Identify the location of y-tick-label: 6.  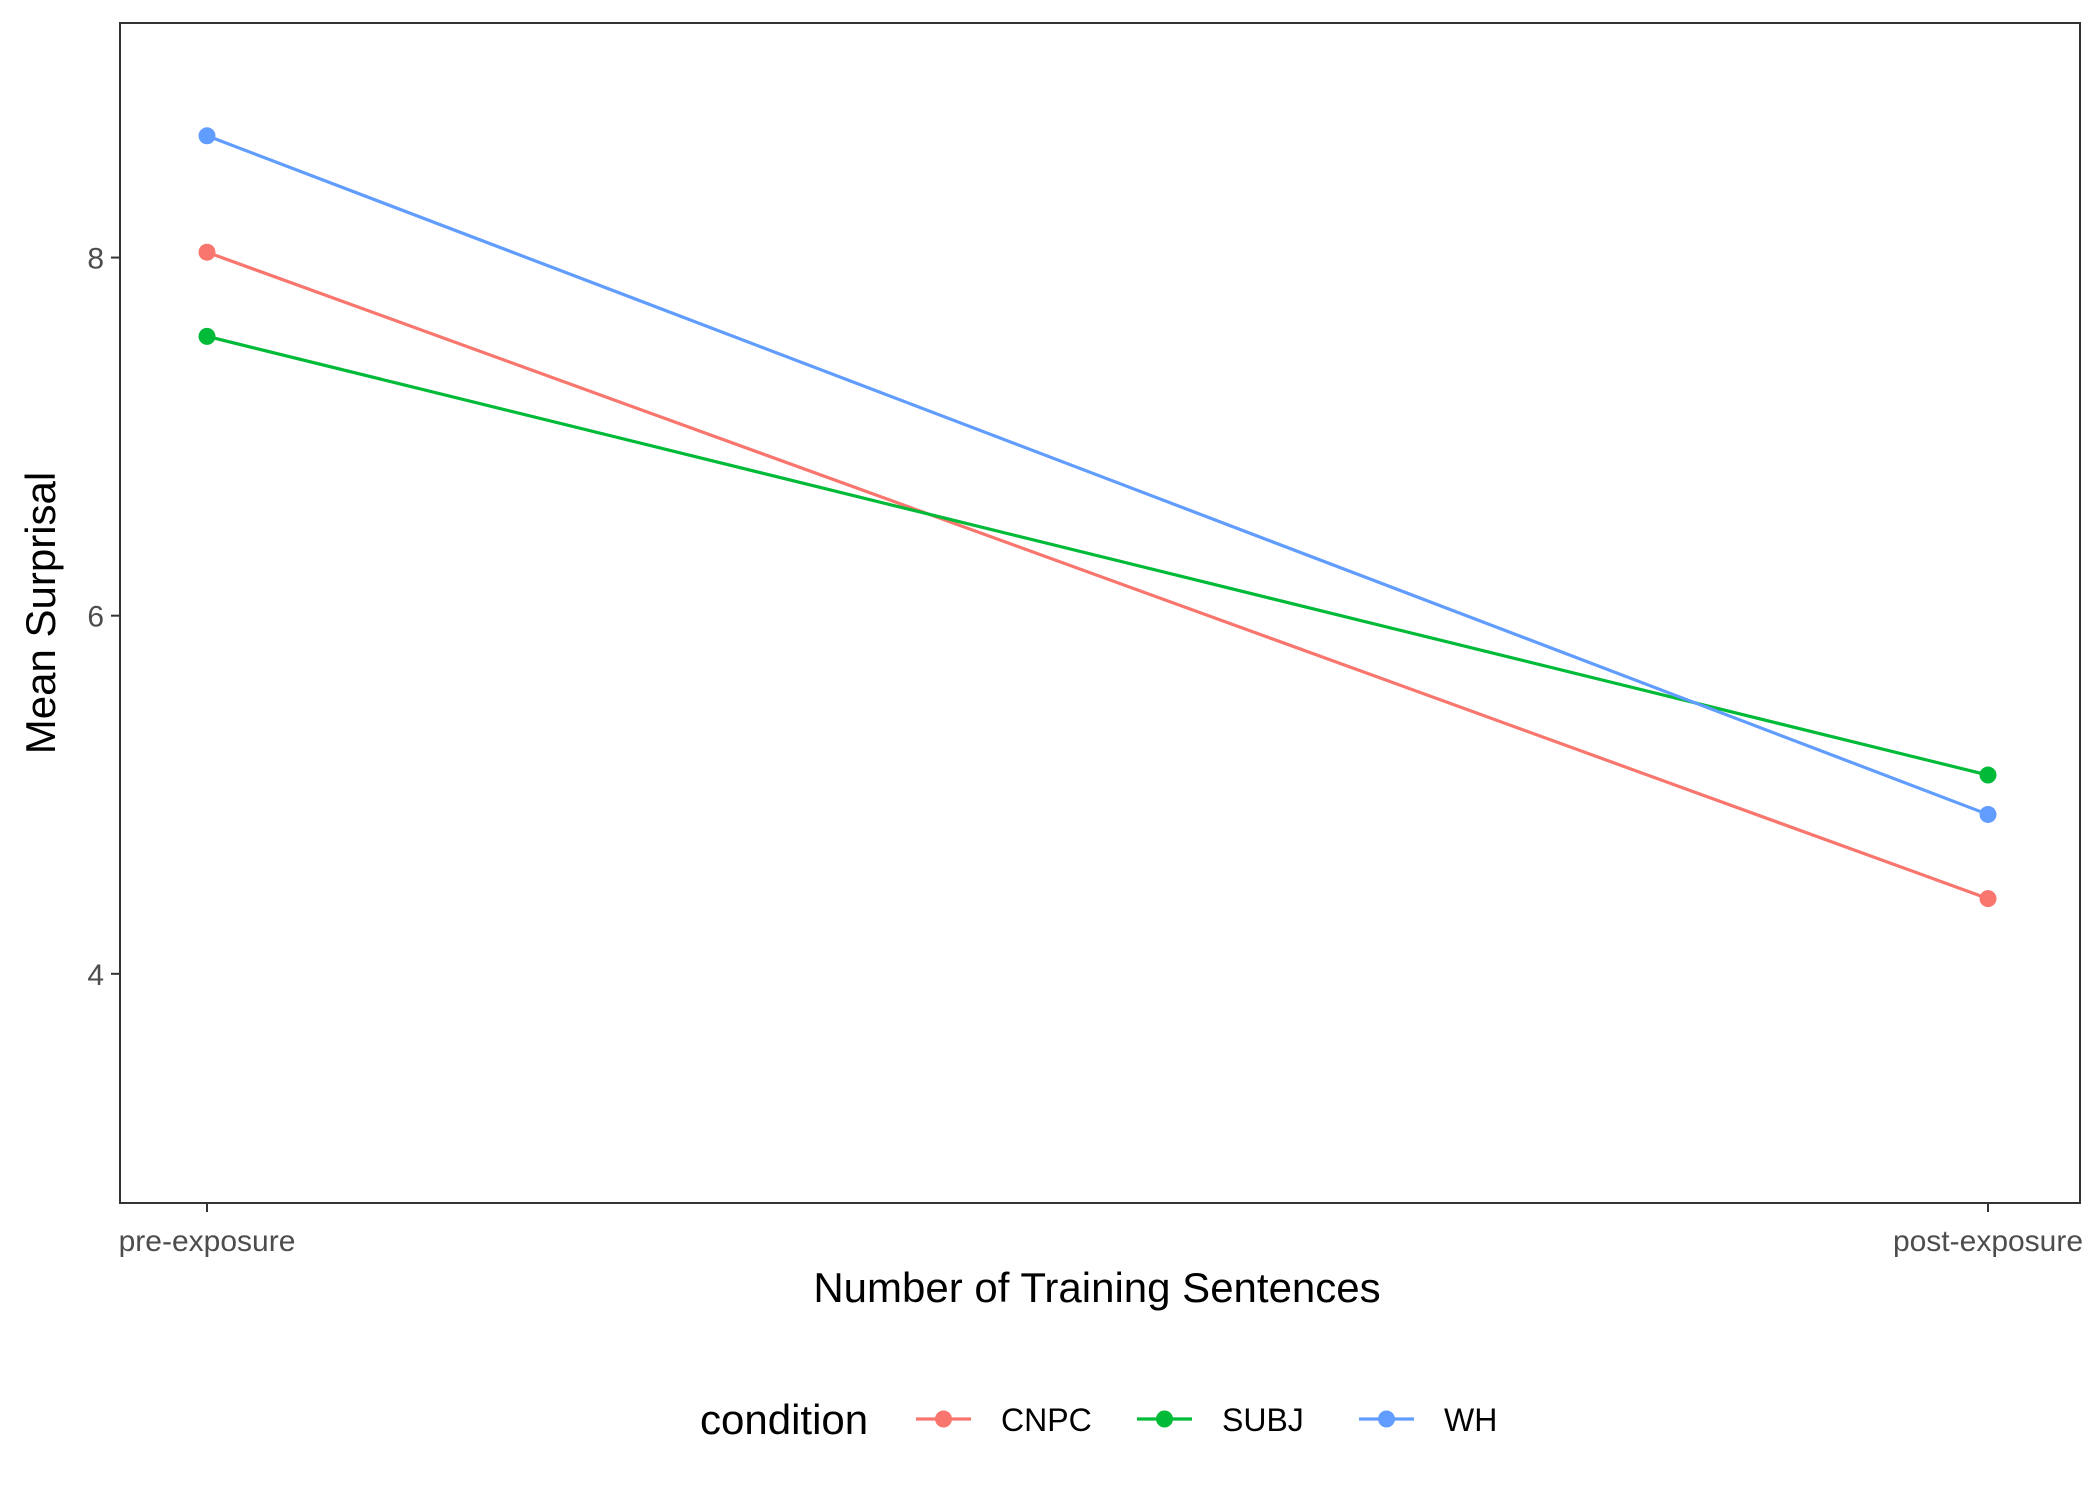
(95, 617).